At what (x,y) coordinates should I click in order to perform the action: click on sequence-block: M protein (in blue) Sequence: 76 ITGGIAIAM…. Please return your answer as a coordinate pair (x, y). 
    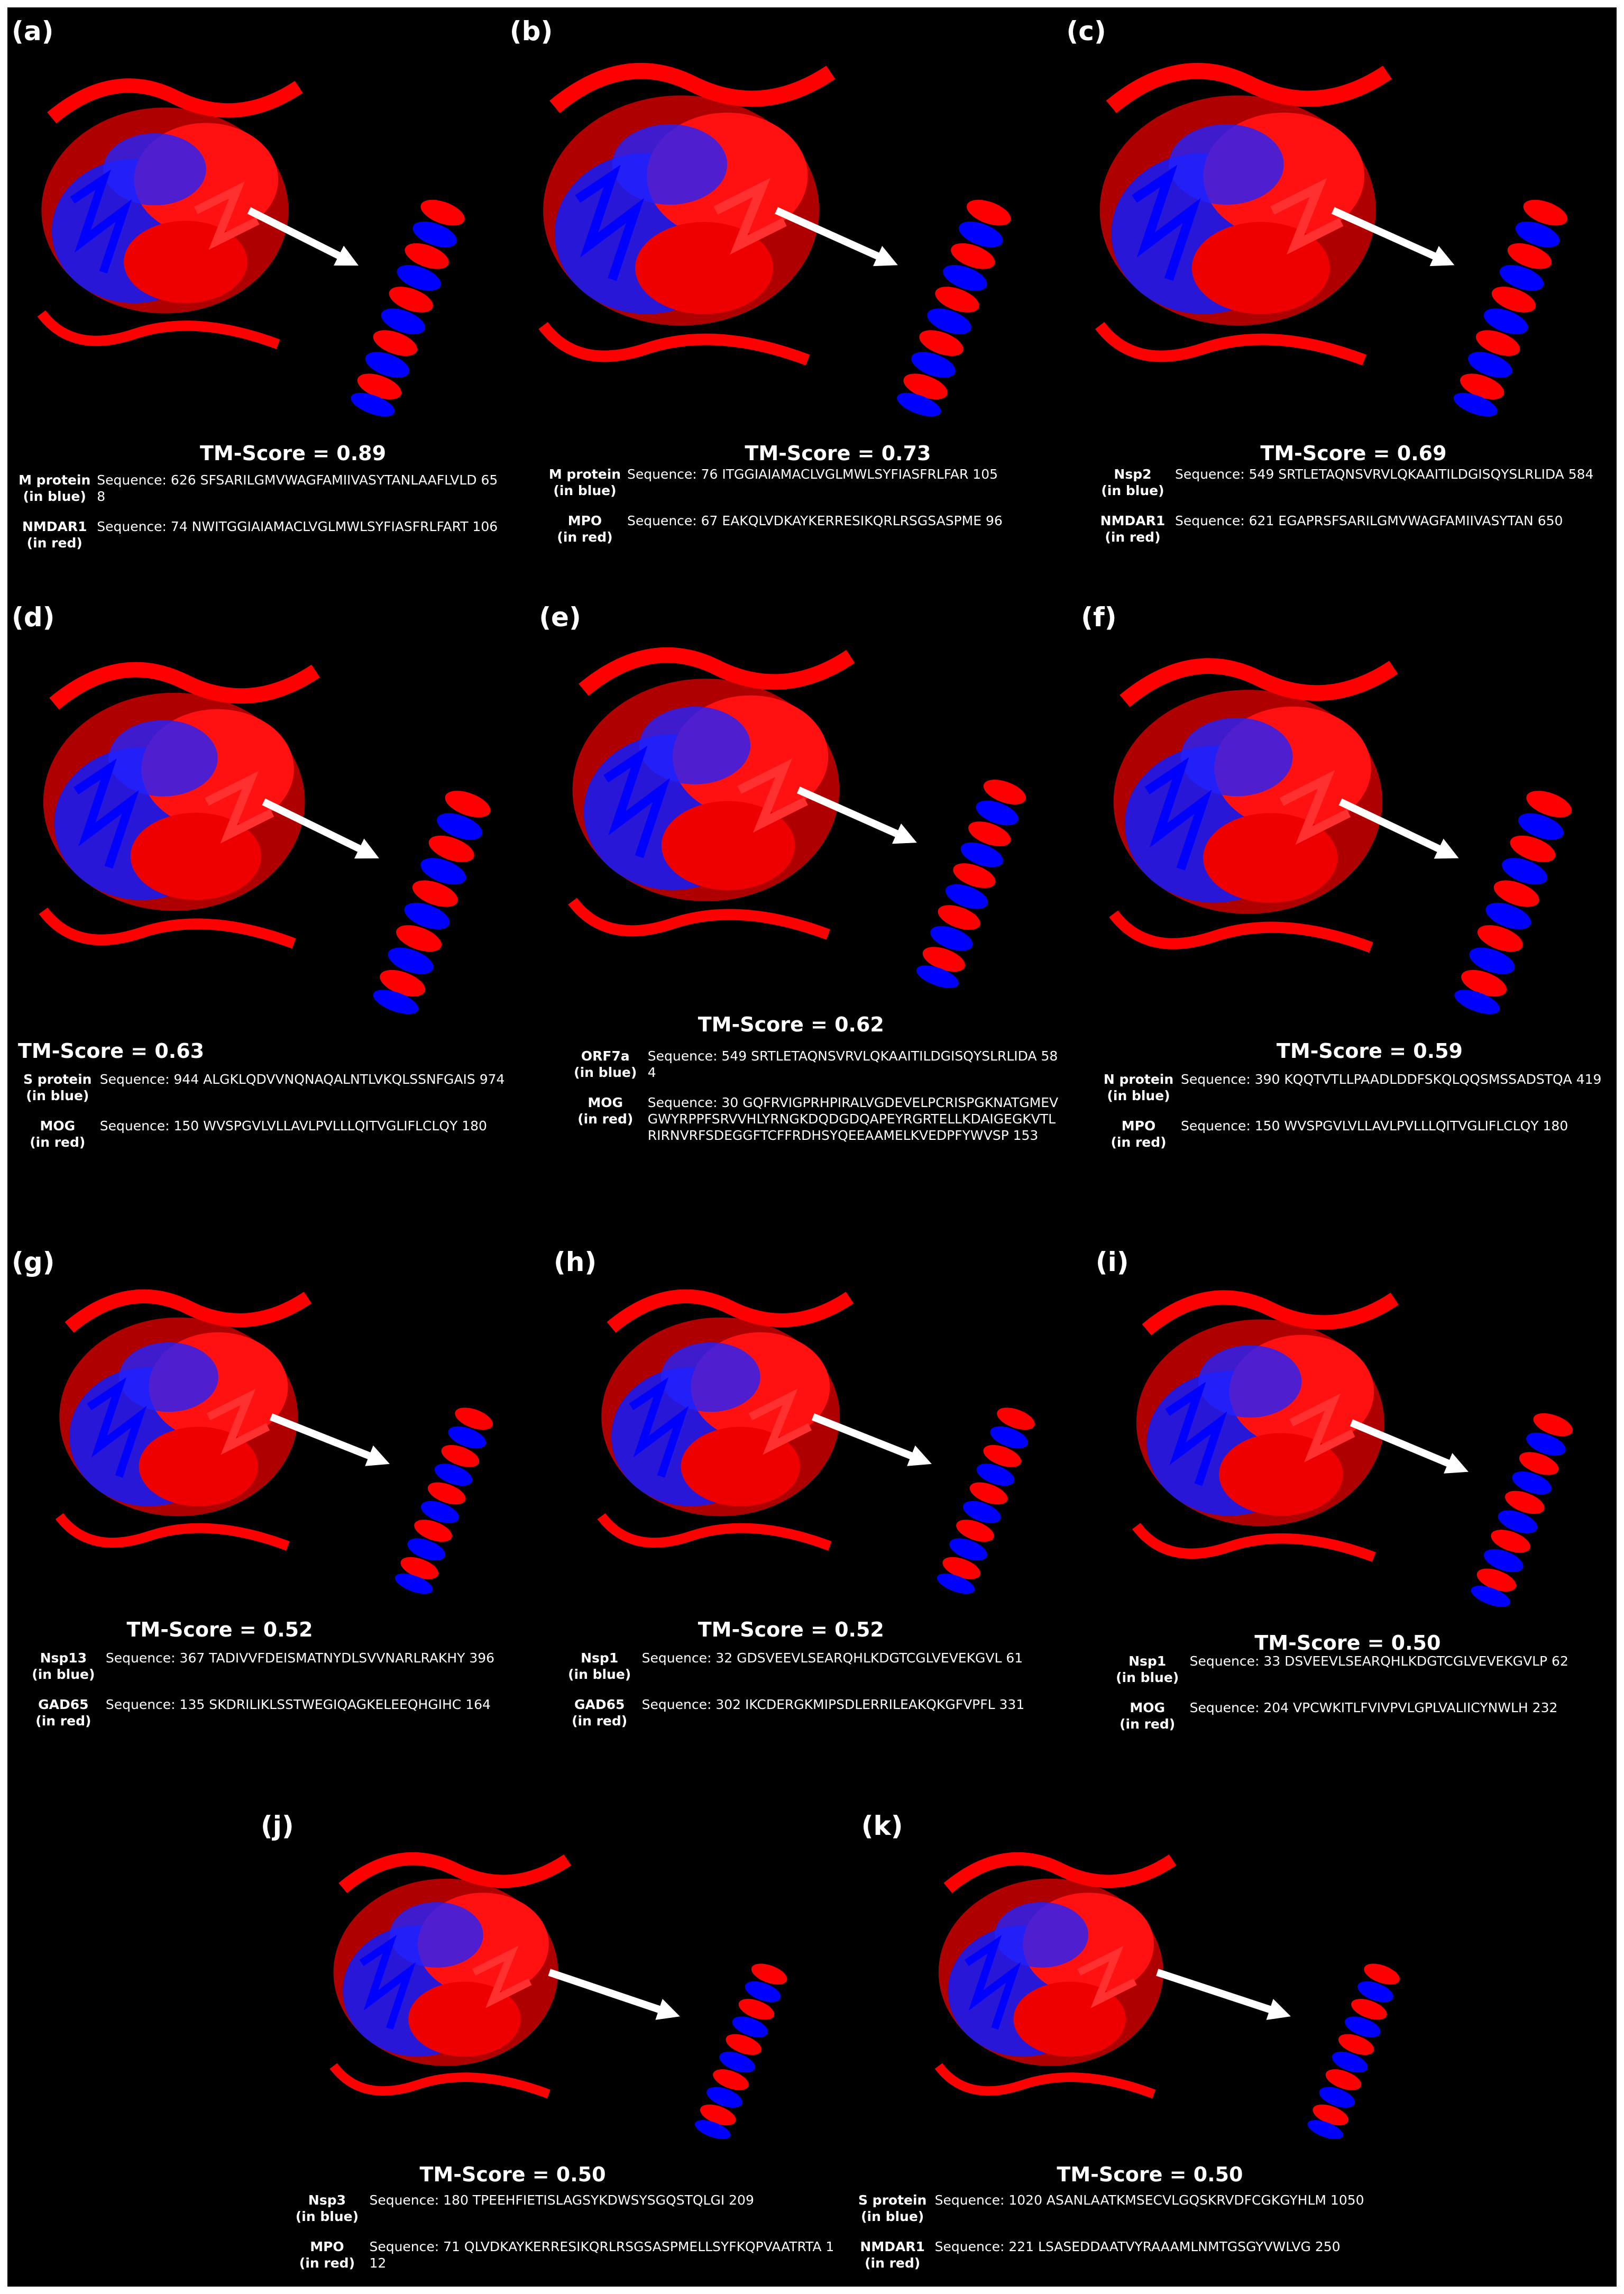
    Looking at the image, I should click on (800, 512).